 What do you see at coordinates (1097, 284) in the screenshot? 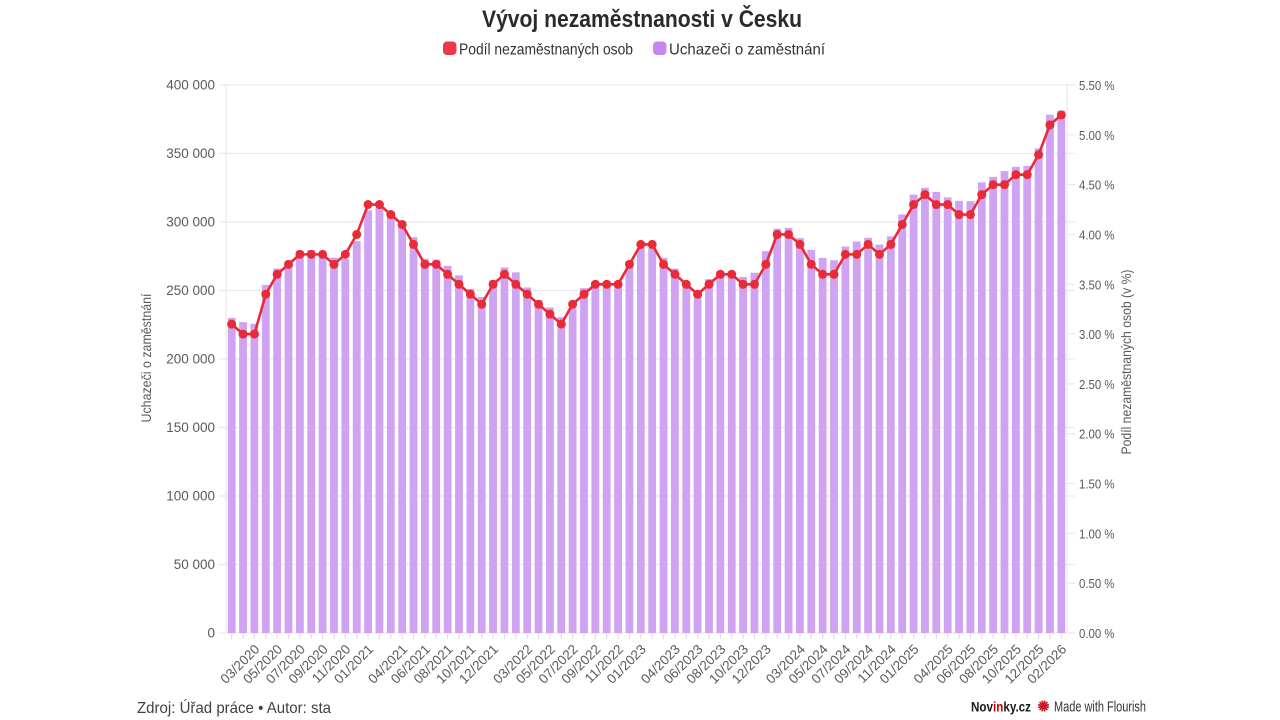
I see `svg-text: 3.50 %` at bounding box center [1097, 284].